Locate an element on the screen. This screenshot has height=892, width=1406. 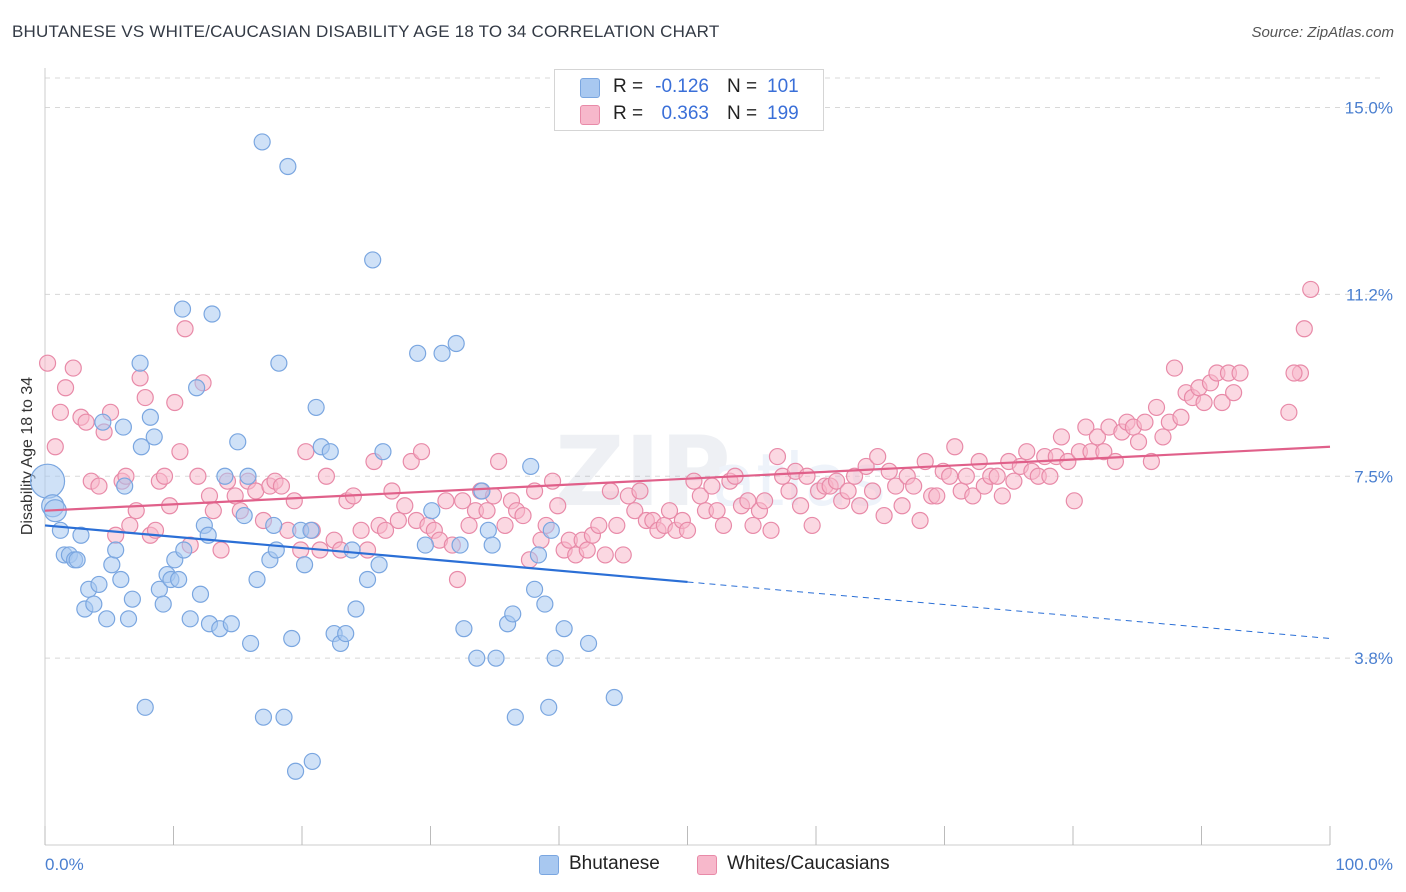
bhutanese-trend-dashed is located at coordinates (1009, 610).